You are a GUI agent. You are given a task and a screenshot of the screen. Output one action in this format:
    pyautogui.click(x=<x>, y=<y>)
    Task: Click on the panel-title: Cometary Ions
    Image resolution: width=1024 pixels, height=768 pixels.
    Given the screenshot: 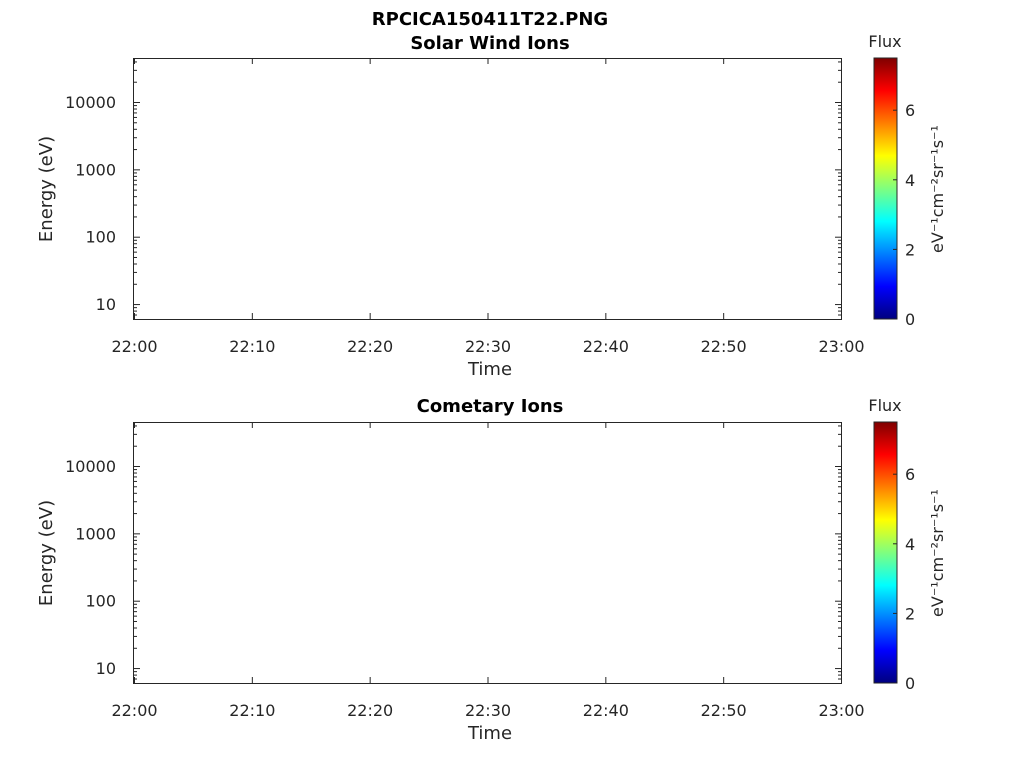 What is the action you would take?
    pyautogui.click(x=490, y=406)
    